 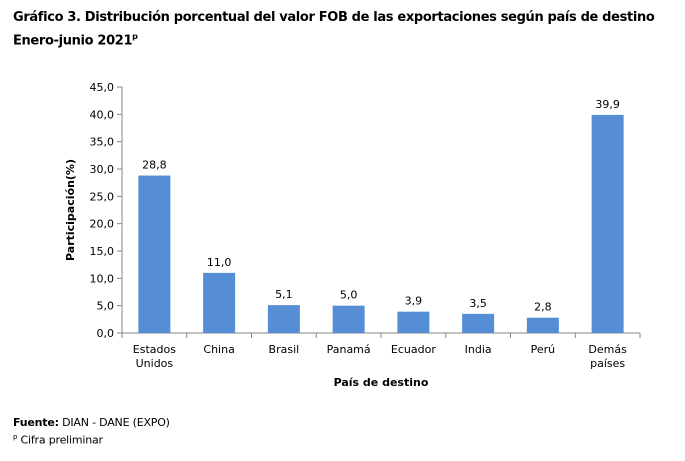 I want to click on x-tick-label: Brasil, so click(x=284, y=349).